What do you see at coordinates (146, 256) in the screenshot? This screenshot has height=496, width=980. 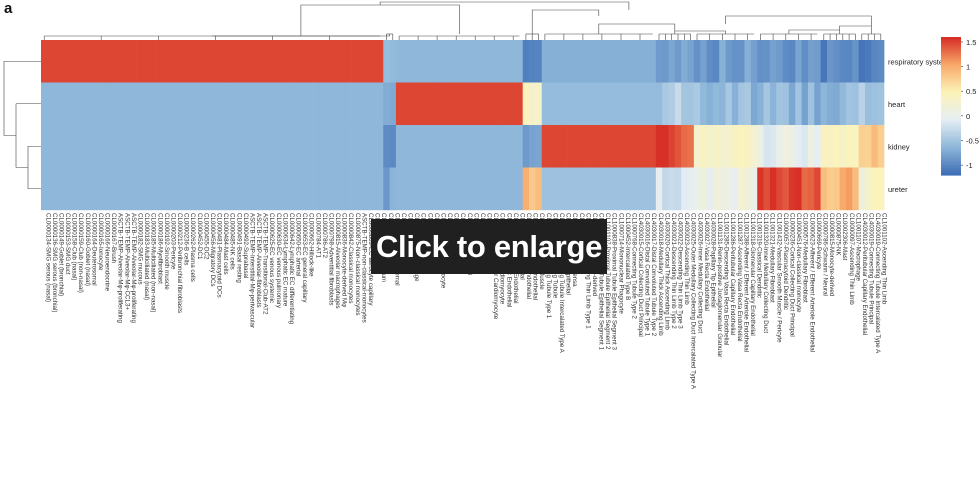 I see `column-label: CL0000183-Multiciliated (nasal)` at bounding box center [146, 256].